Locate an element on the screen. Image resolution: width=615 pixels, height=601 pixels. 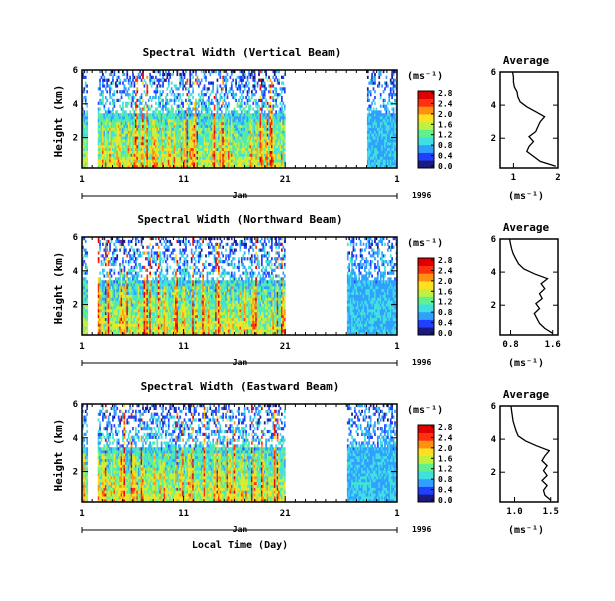
y-tick-label: 2 is located at coordinates (75, 139).